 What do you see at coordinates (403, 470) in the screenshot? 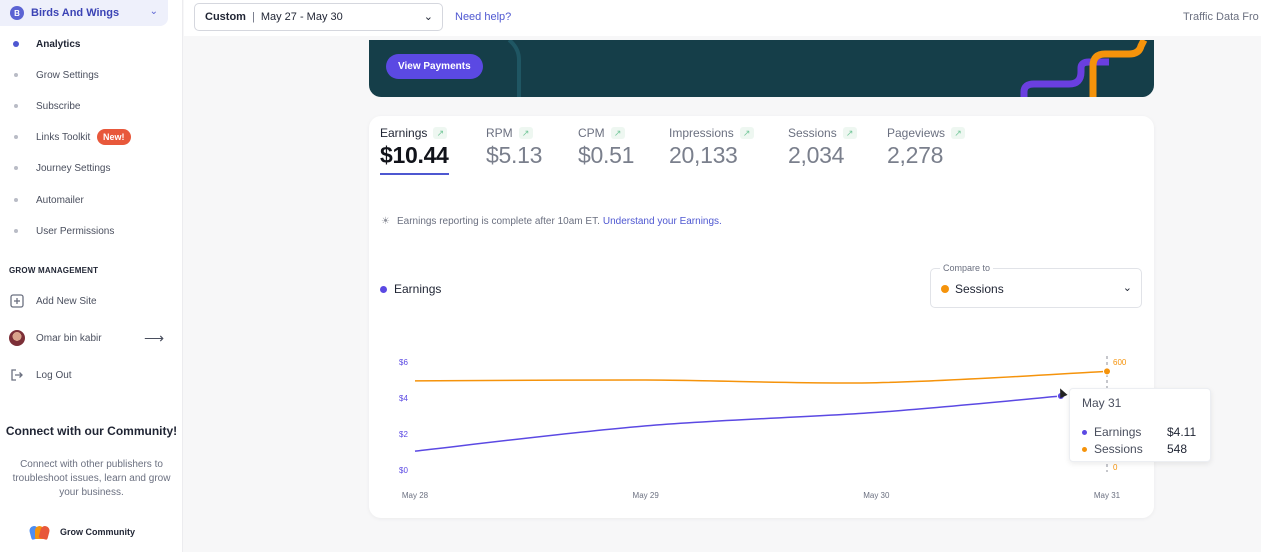
I see `left-axis-tick-label: $0` at bounding box center [403, 470].